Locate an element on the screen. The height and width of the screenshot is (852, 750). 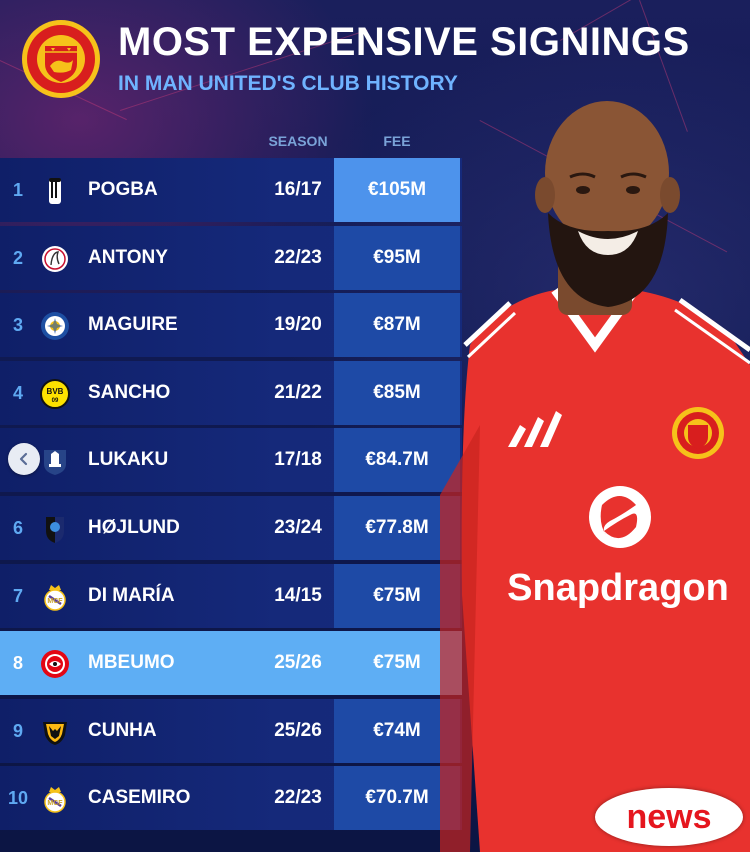
adidas-logo-icon is located at coordinates (535, 429).